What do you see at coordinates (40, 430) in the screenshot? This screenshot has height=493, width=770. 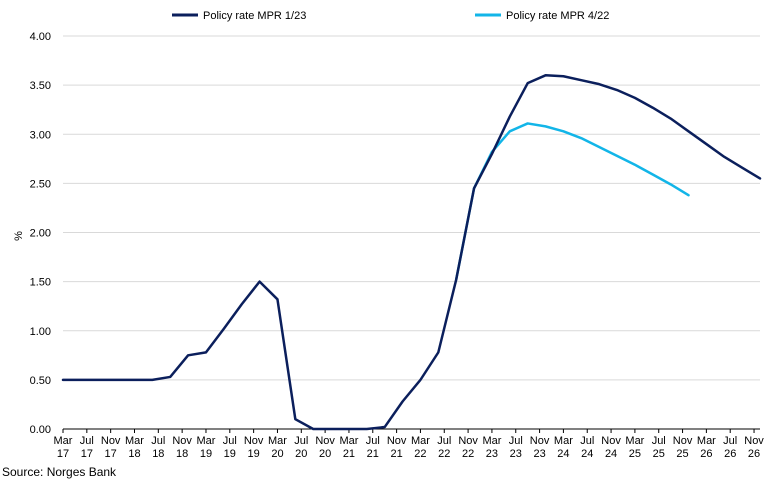 I see `y-tick-label: 0.00` at bounding box center [40, 430].